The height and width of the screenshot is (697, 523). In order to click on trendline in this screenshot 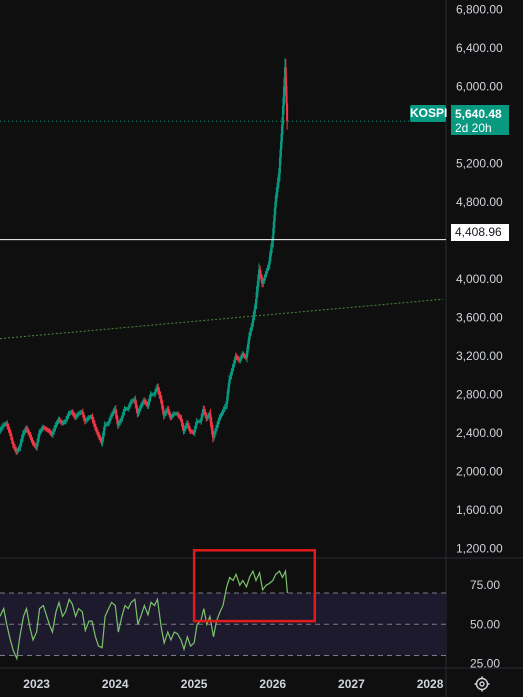, I will do `click(222, 319)`.